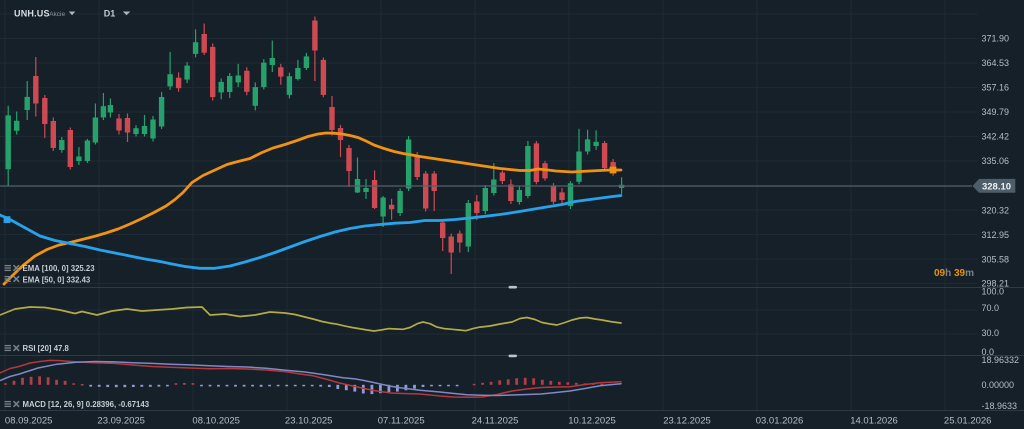 This screenshot has width=1024, height=429. What do you see at coordinates (996, 284) in the screenshot?
I see `svg-text: 298.21` at bounding box center [996, 284].